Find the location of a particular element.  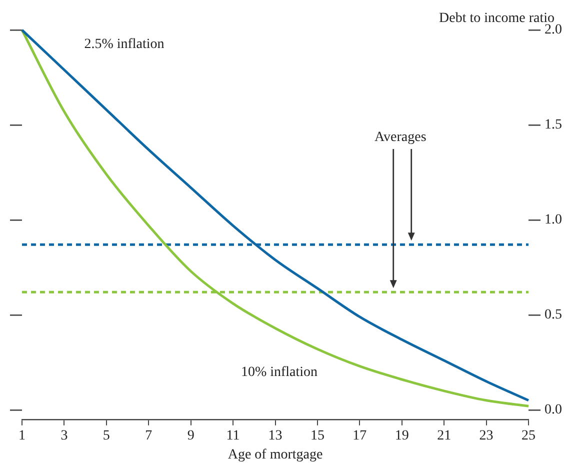

x-tick-label: 5 is located at coordinates (106, 436).